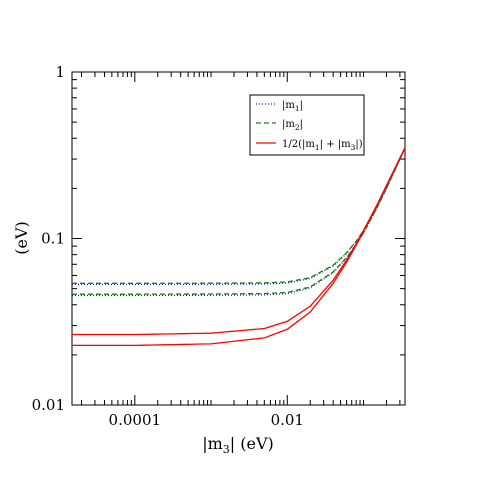 The height and width of the screenshot is (477, 477). Describe the element at coordinates (135, 420) in the screenshot. I see `x-tick-label: 0.0001` at that location.